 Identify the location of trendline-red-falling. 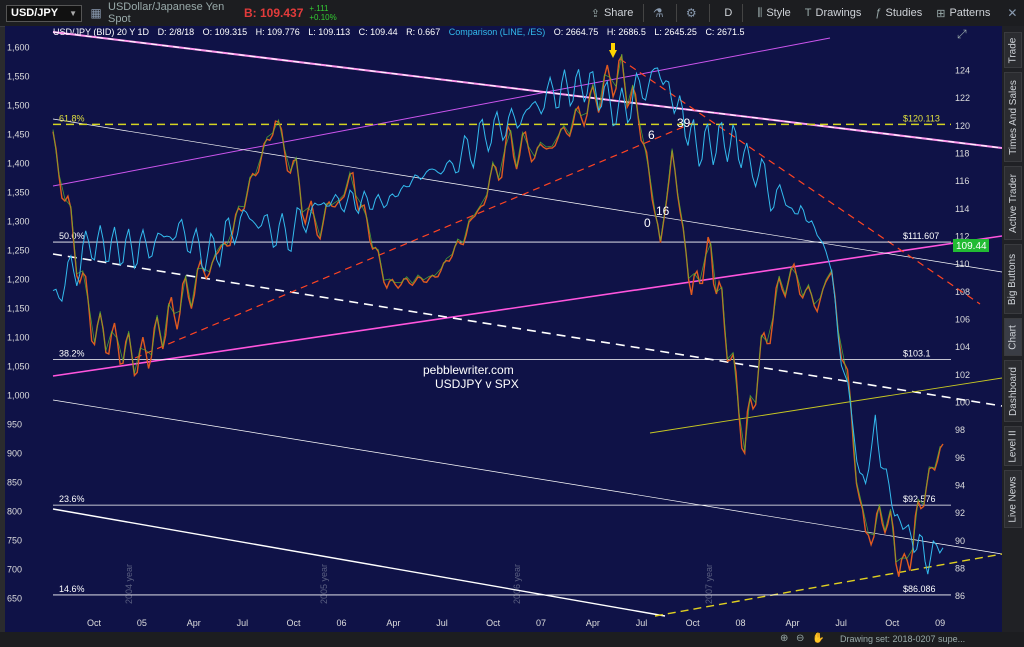
(800, 181).